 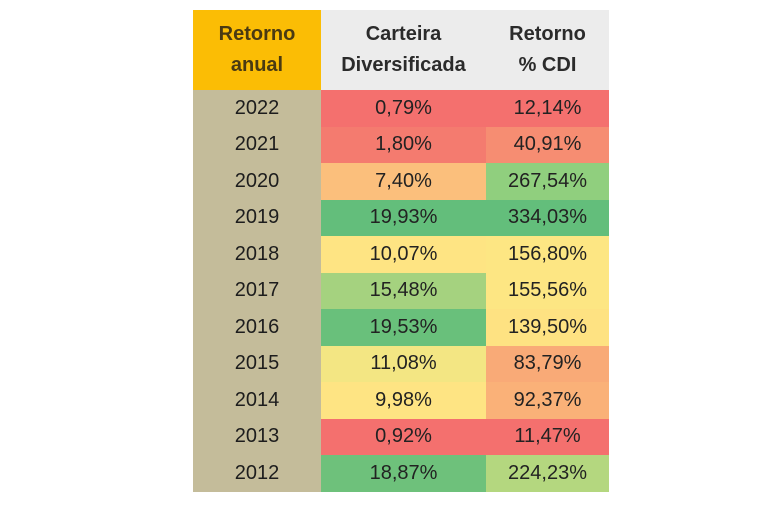 I want to click on table-row: 2018 10,07% 156,80%, so click(x=401, y=254).